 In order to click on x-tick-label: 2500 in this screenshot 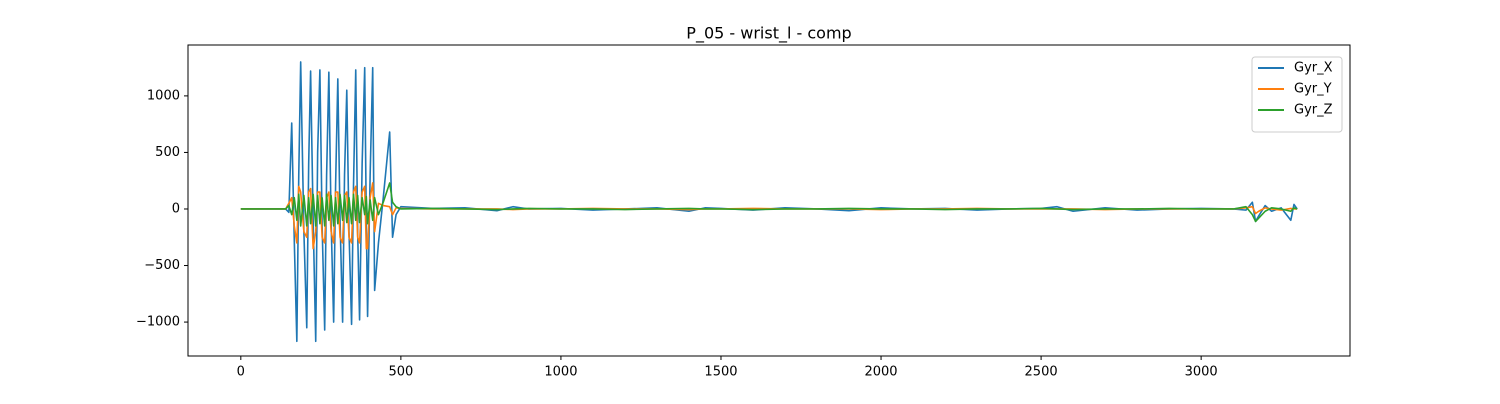, I will do `click(1041, 372)`.